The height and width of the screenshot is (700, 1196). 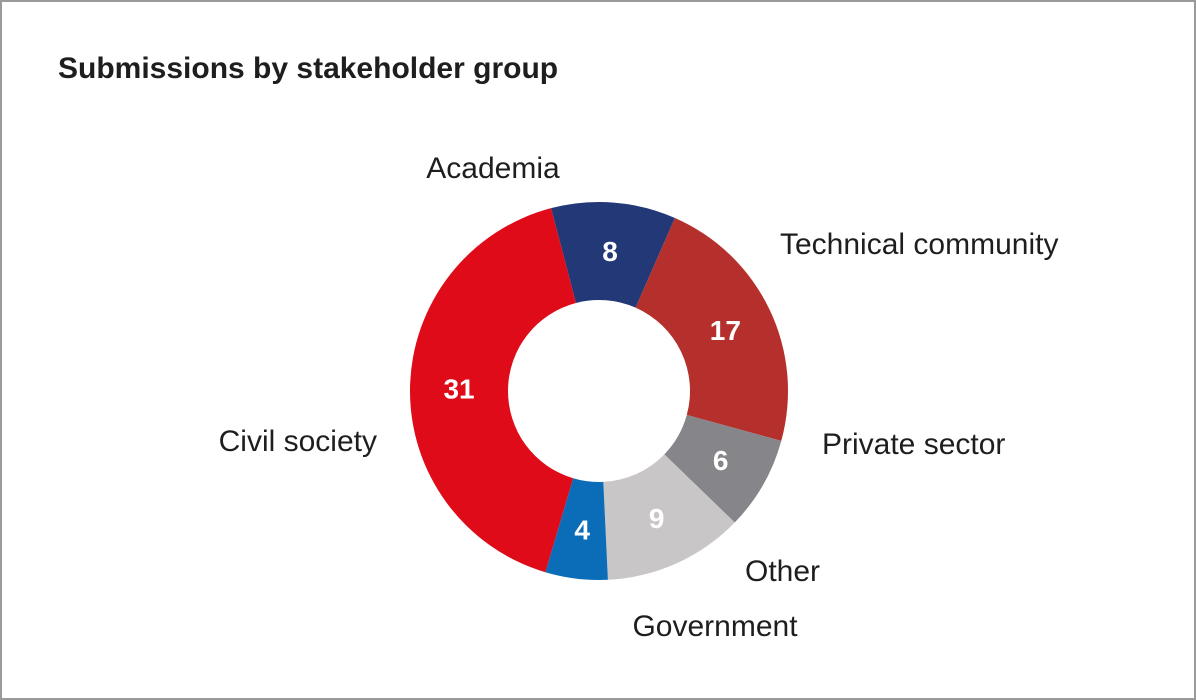 What do you see at coordinates (721, 460) in the screenshot?
I see `value-label: 6` at bounding box center [721, 460].